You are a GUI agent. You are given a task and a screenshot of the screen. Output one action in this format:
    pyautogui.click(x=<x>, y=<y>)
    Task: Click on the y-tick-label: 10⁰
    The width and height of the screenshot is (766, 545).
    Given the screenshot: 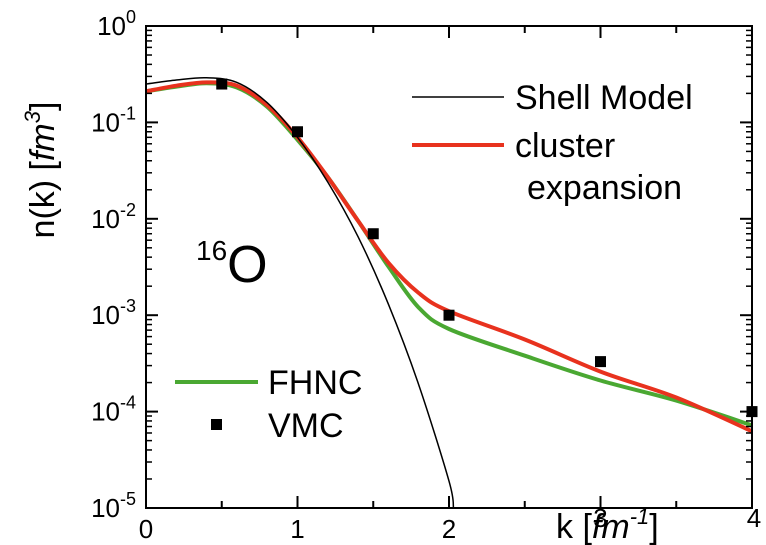 What is the action you would take?
    pyautogui.click(x=116, y=24)
    